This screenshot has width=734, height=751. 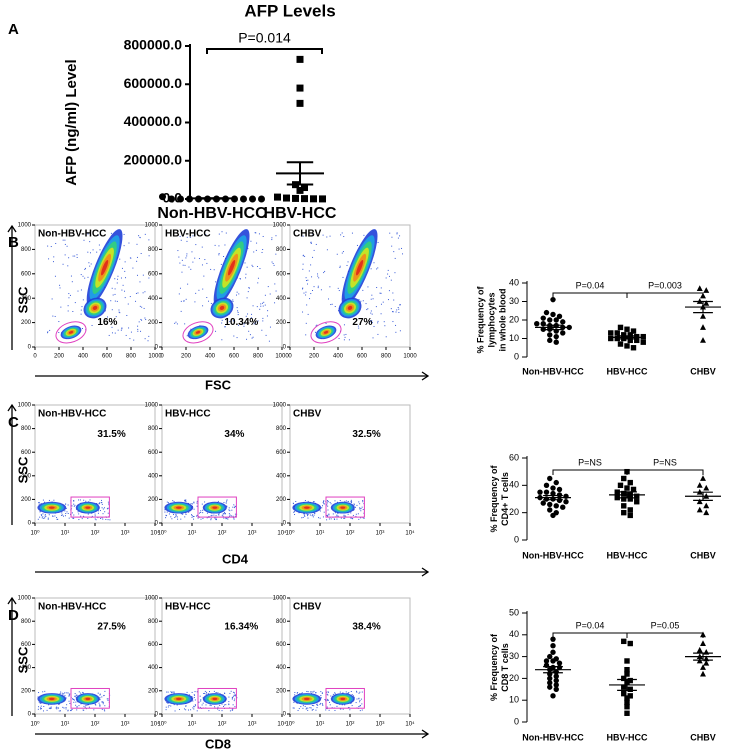 I want to click on y-tick-label: 600, so click(x=281, y=453).